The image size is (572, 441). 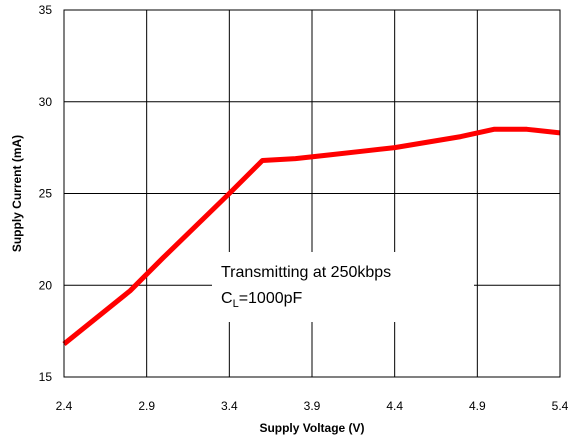 I want to click on y-axis-label: Supply Current (mA), so click(x=17, y=193).